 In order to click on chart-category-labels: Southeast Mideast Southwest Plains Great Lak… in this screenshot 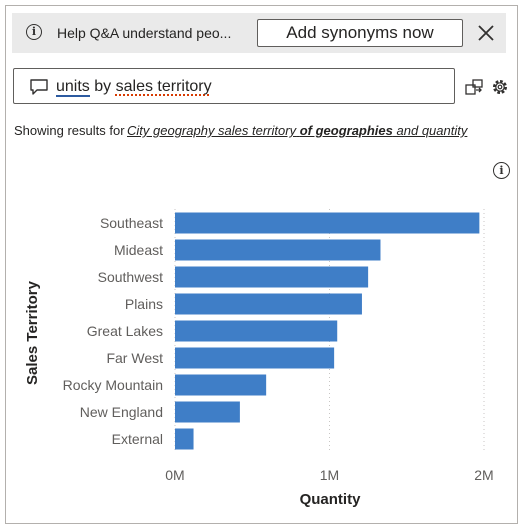, I will do `click(113, 331)`.